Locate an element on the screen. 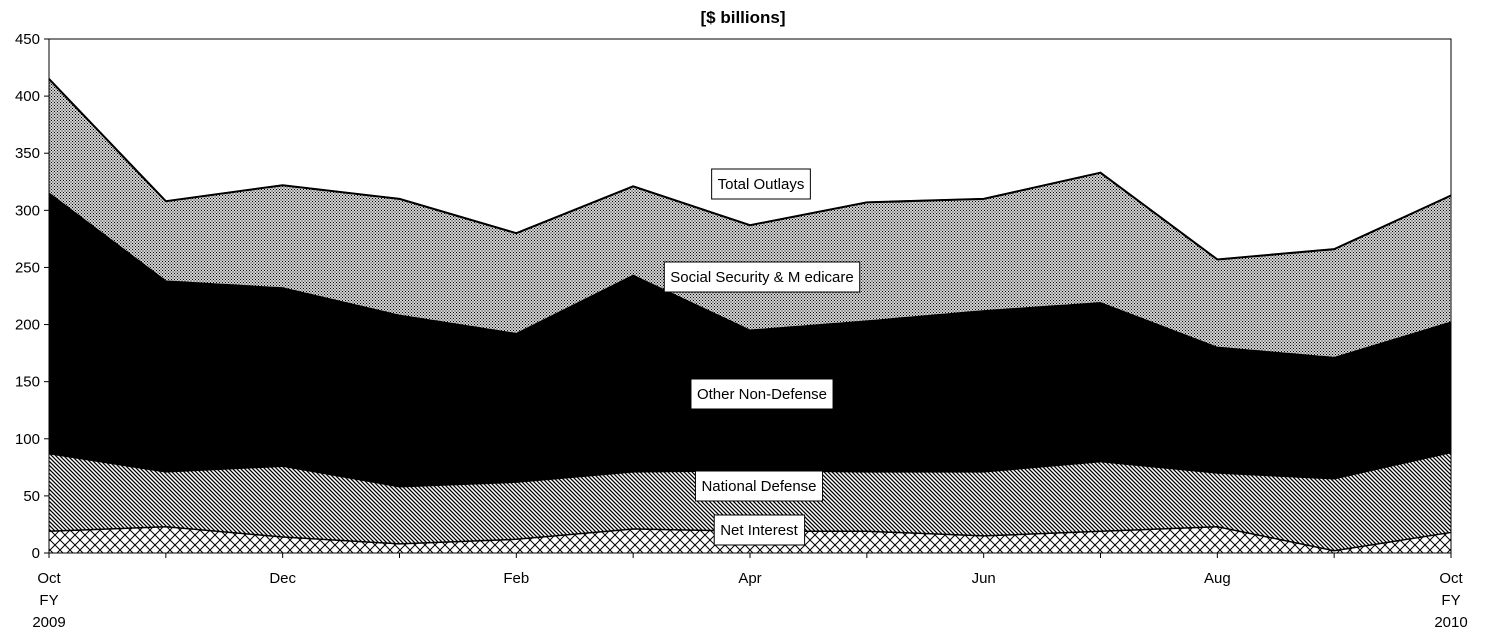 The height and width of the screenshot is (639, 1486). x-tick-label: Jun is located at coordinates (984, 578).